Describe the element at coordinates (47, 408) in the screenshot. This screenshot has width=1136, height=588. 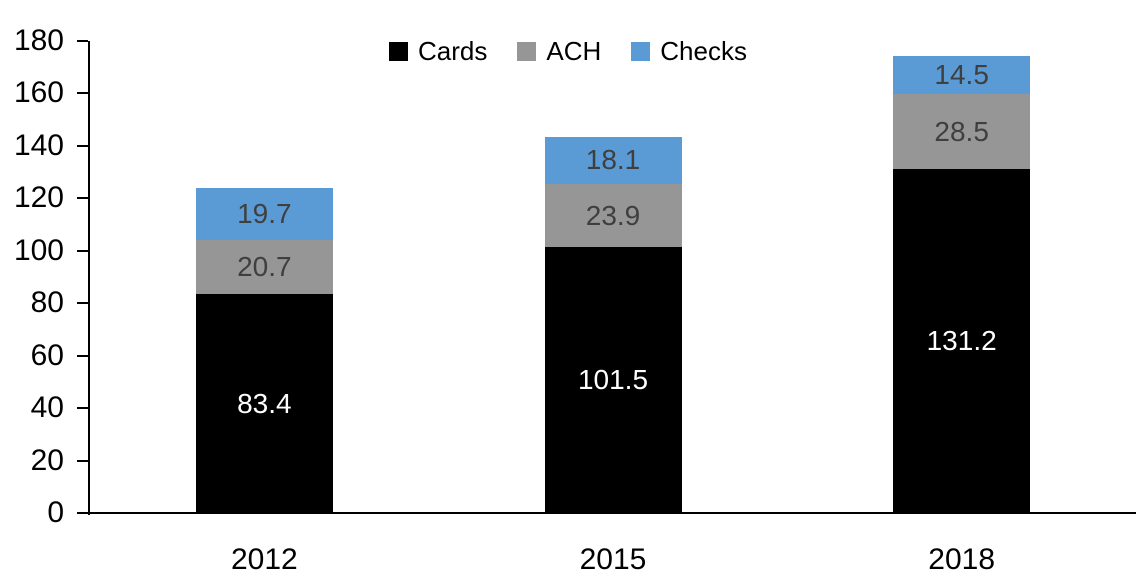
I see `y-axis-tick-label: 40` at that location.